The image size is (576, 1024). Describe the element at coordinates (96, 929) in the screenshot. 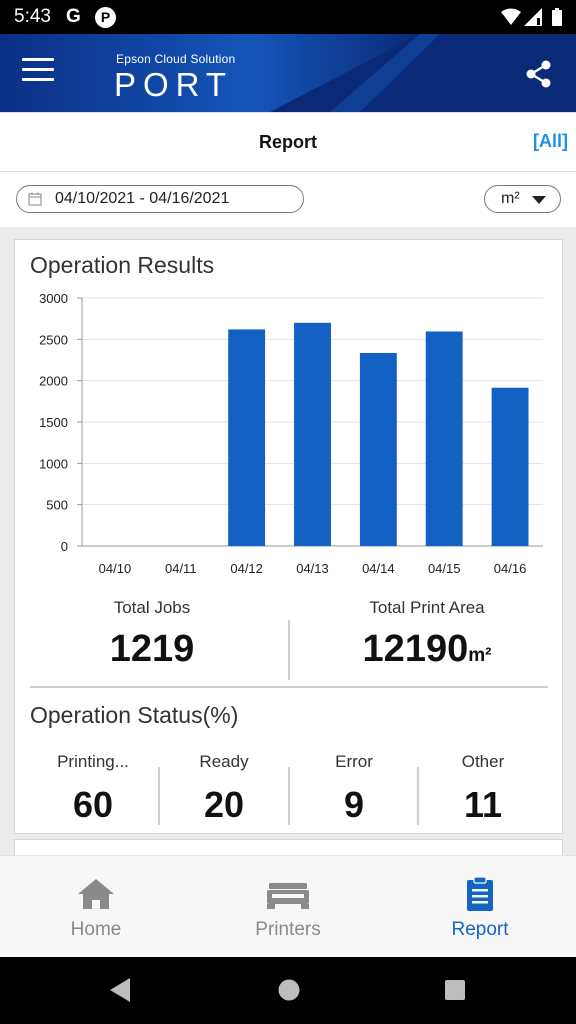

I see `nav-label: Home` at that location.